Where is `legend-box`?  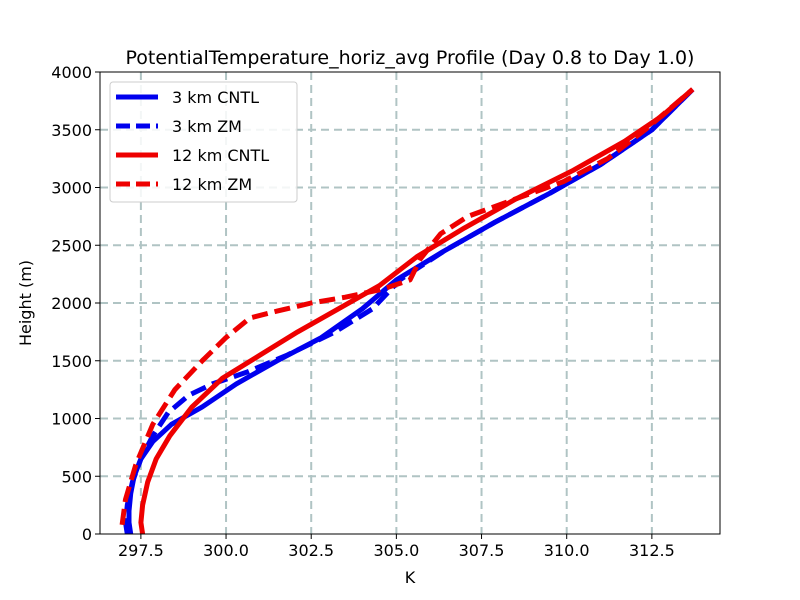 legend-box is located at coordinates (203, 142).